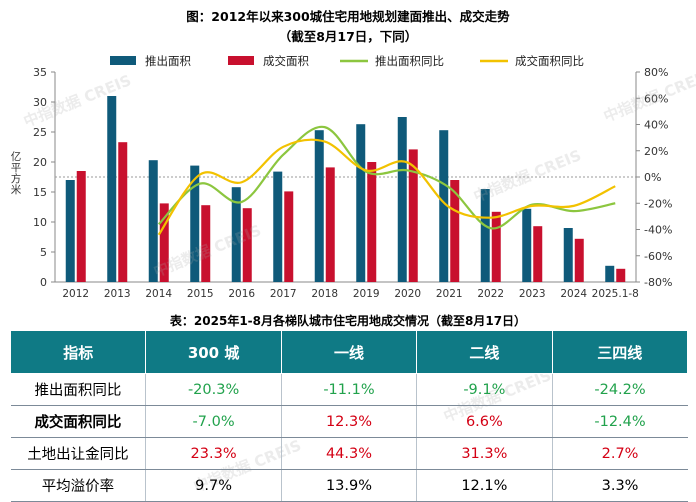  I want to click on y-tick-label: 5, so click(43, 252).